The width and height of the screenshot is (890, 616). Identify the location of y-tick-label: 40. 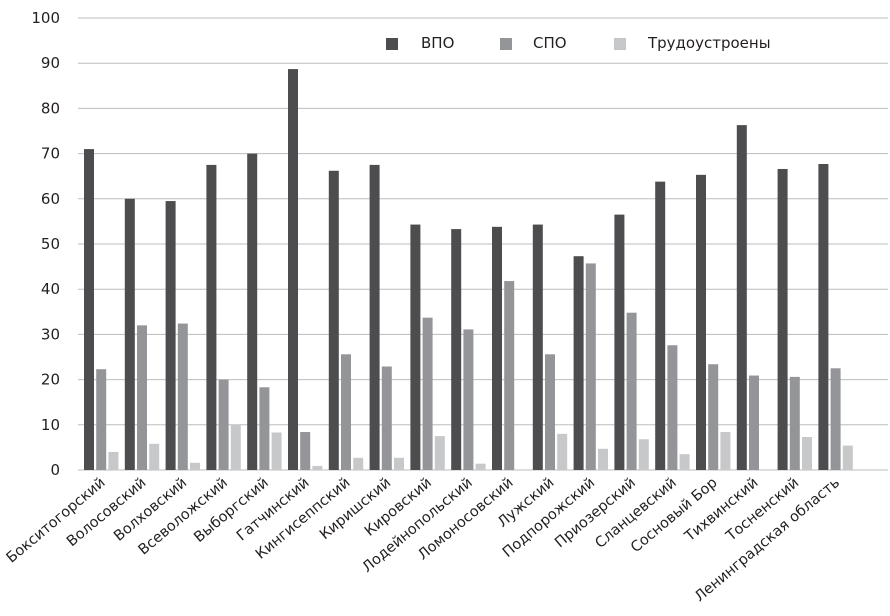
(50, 289).